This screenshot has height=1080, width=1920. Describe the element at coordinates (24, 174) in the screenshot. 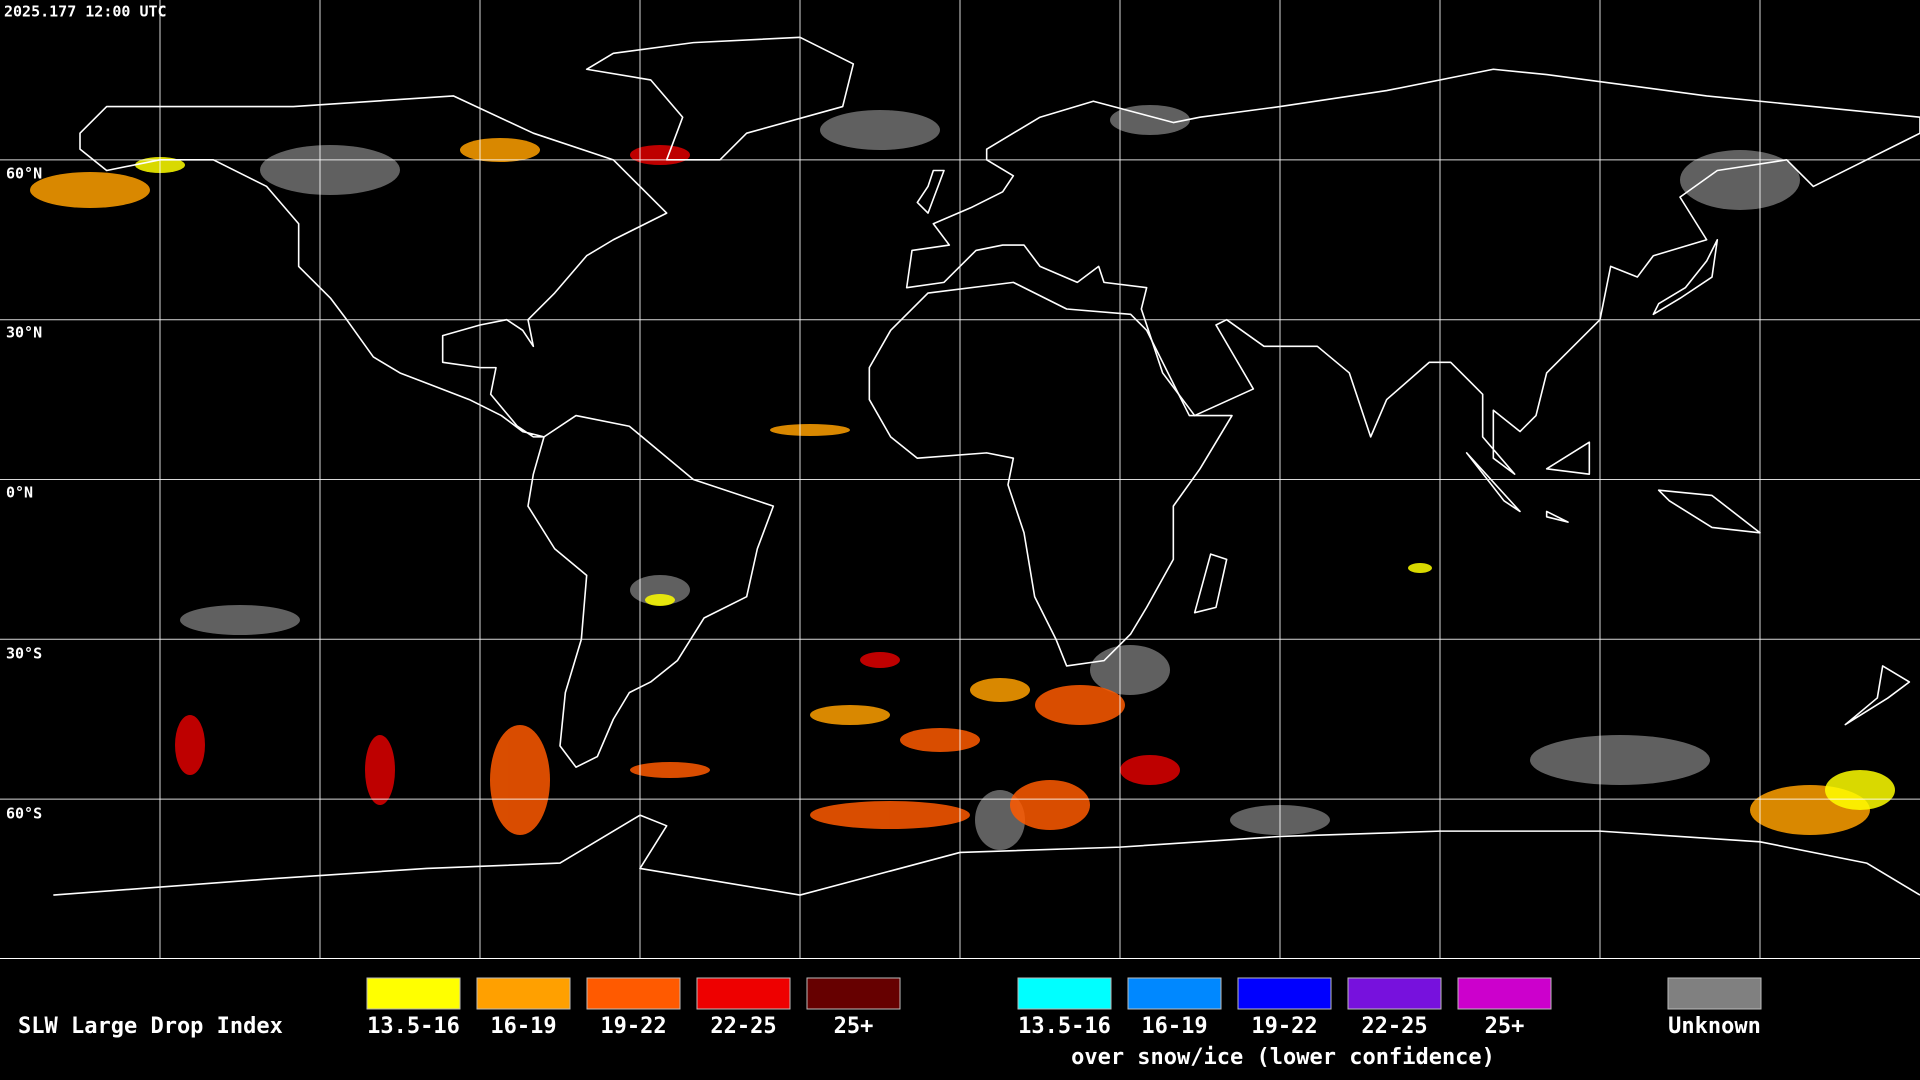

I see `latitude-label: 60°N` at that location.